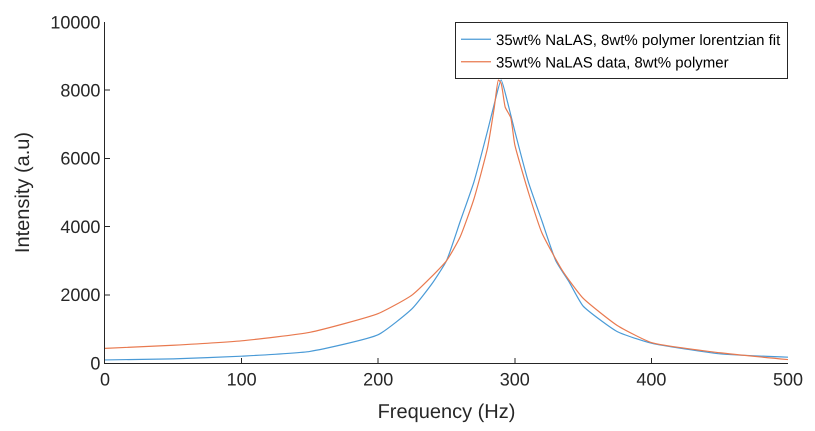 The image size is (815, 431). I want to click on y-tick-label: 10000, so click(75, 22).